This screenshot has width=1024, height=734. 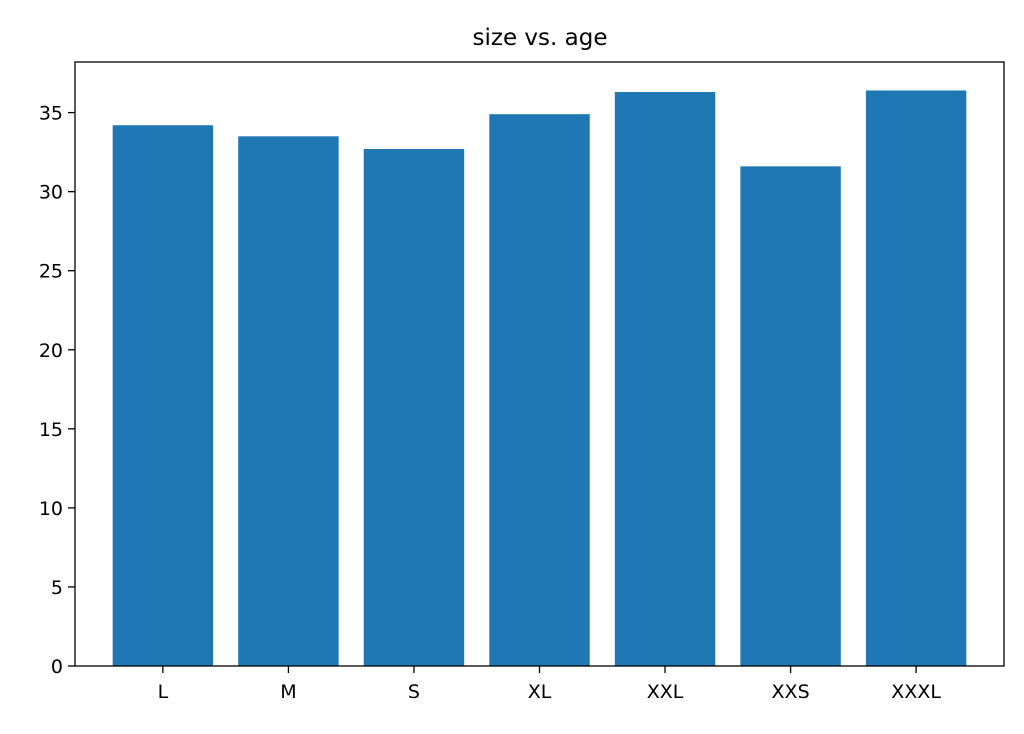 I want to click on x-tick-label: XL, so click(x=540, y=692).